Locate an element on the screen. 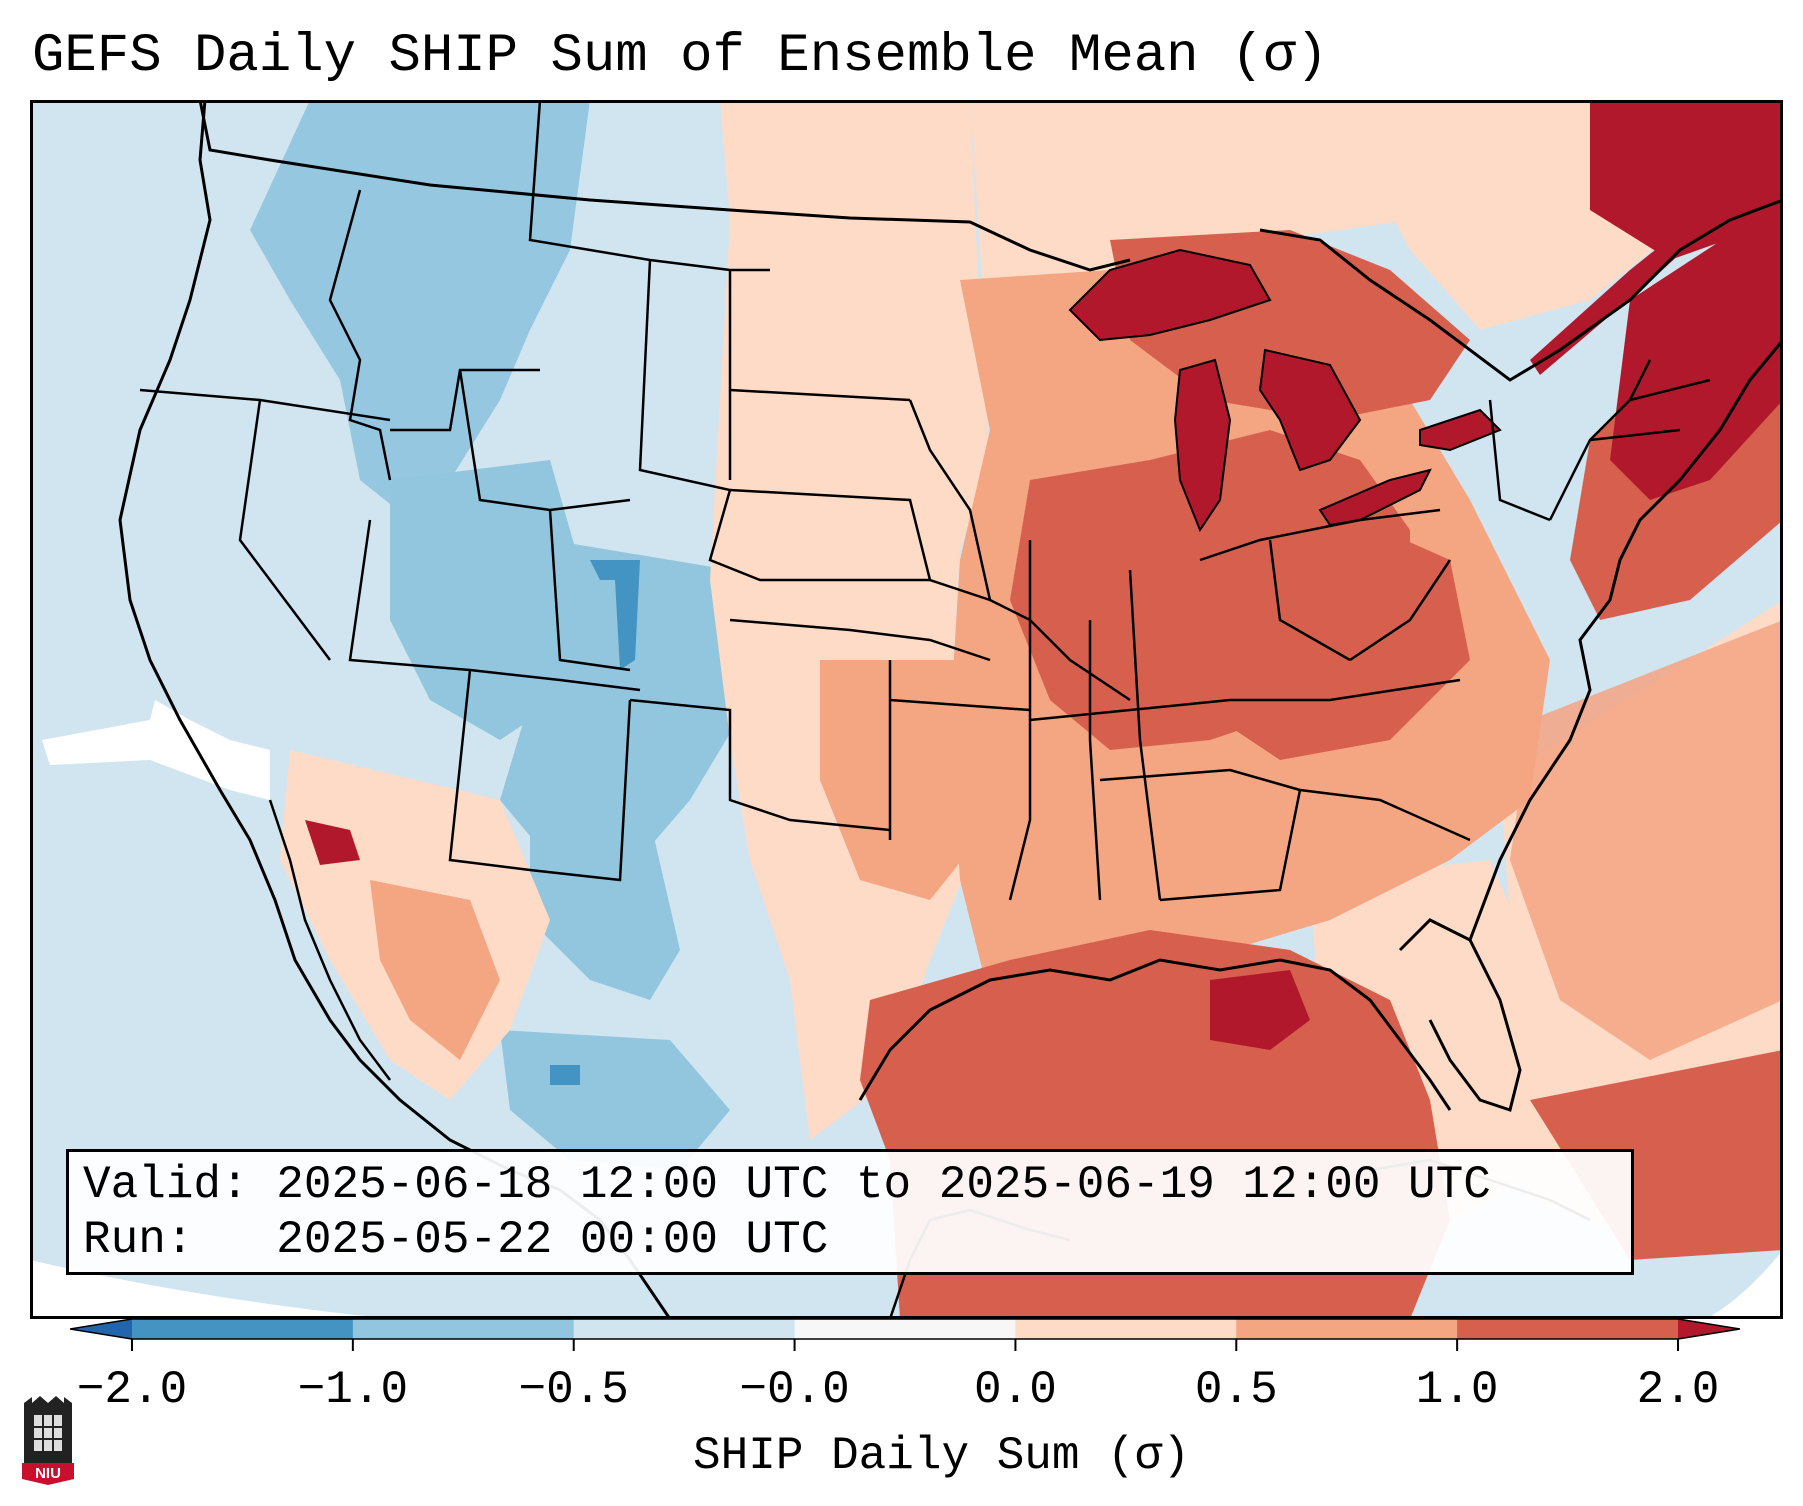 This screenshot has width=1803, height=1506. niu-logo-text: NIU is located at coordinates (48, 1473).